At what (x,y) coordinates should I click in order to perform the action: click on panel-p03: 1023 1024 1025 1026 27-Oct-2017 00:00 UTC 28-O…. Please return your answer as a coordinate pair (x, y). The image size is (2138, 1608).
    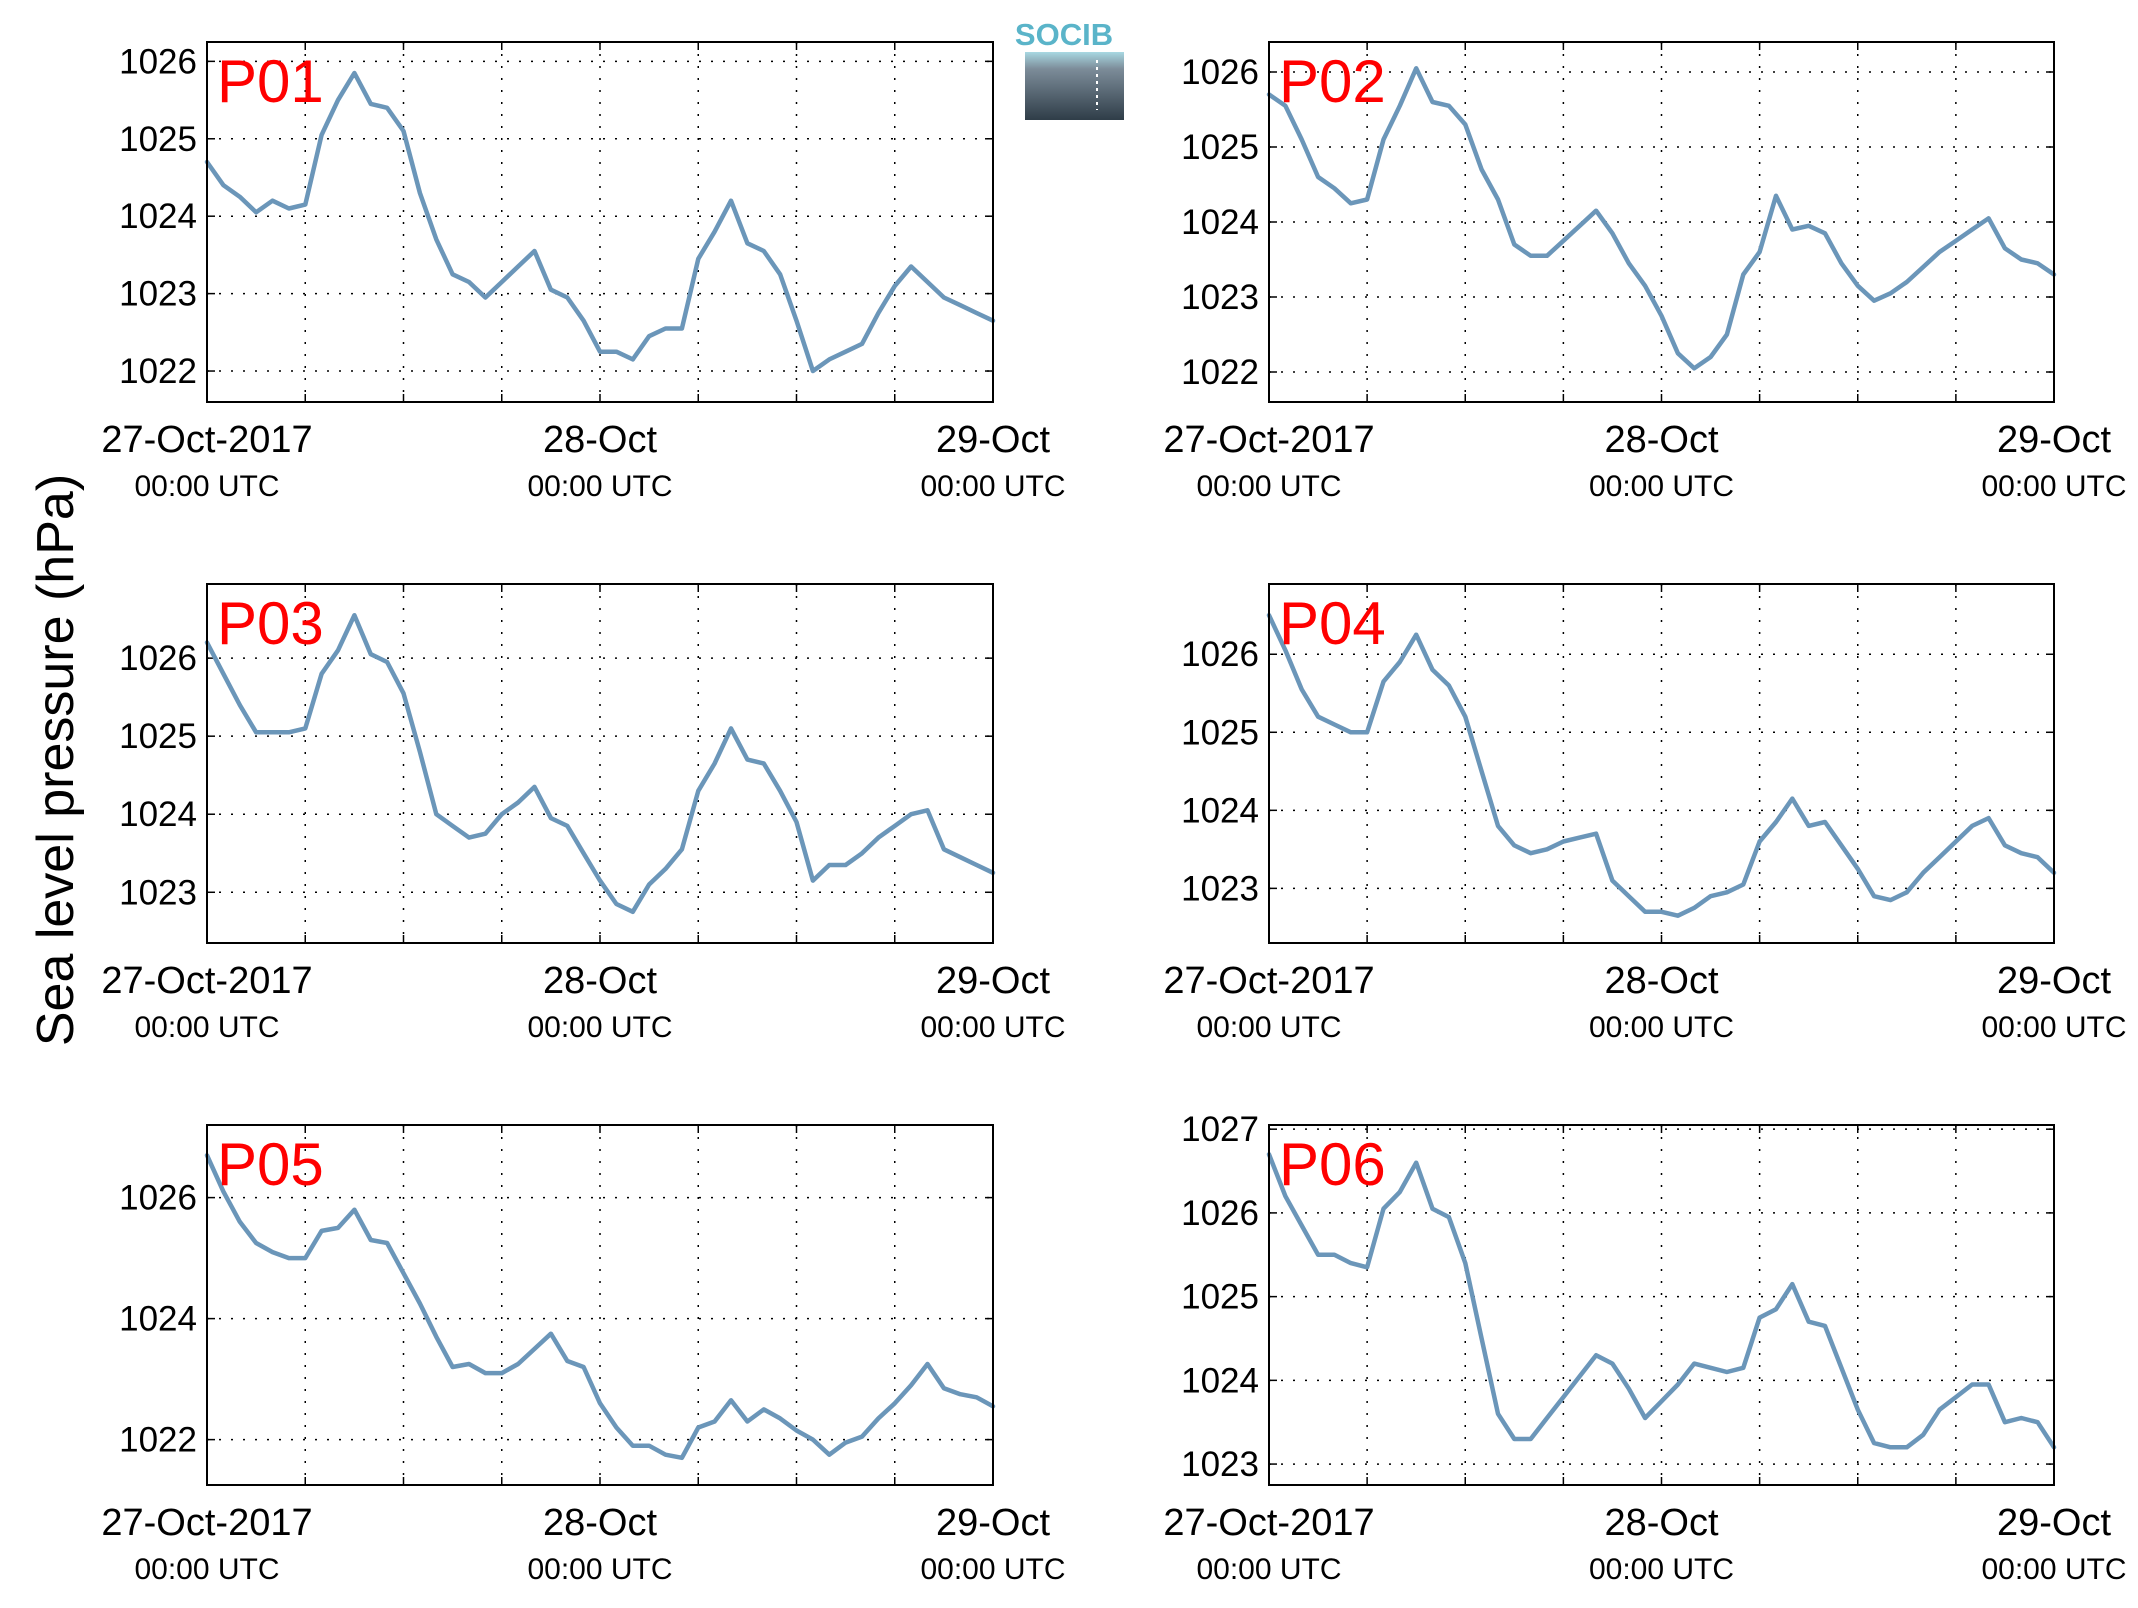
    Looking at the image, I should click on (583, 813).